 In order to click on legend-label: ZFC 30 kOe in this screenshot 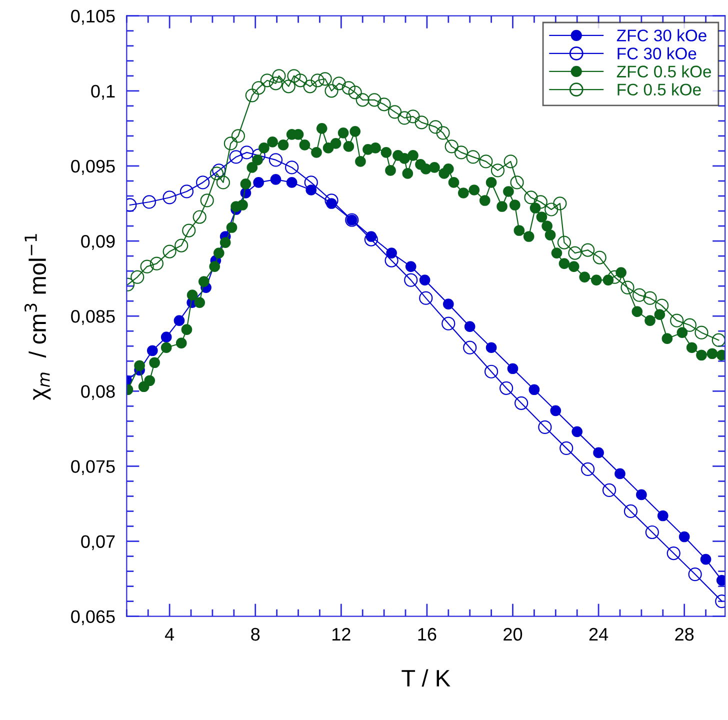, I will do `click(661, 35)`.